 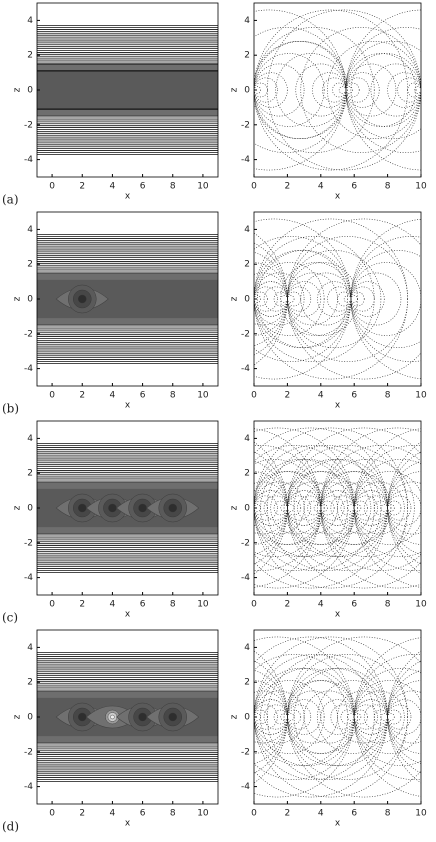 What do you see at coordinates (245, 543) in the screenshot?
I see `y-tick-label: -2` at bounding box center [245, 543].